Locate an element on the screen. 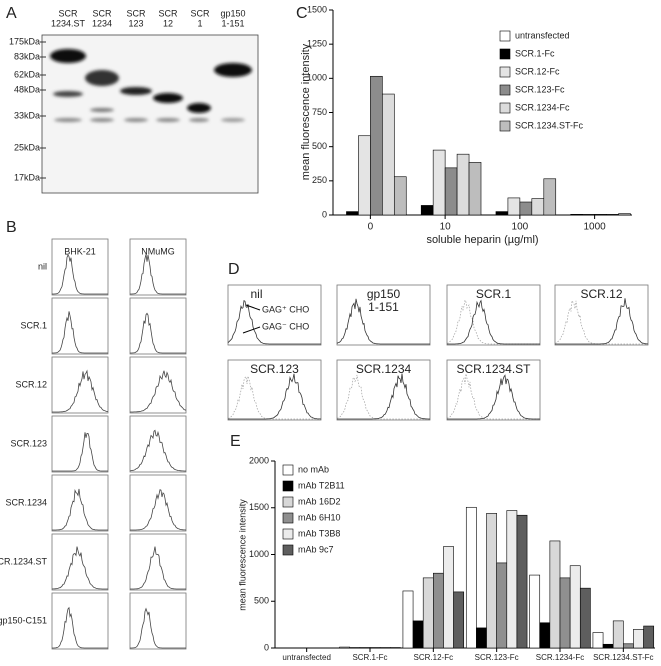 The width and height of the screenshot is (661, 666). annotation: GAG⁺ CHO is located at coordinates (285, 309).